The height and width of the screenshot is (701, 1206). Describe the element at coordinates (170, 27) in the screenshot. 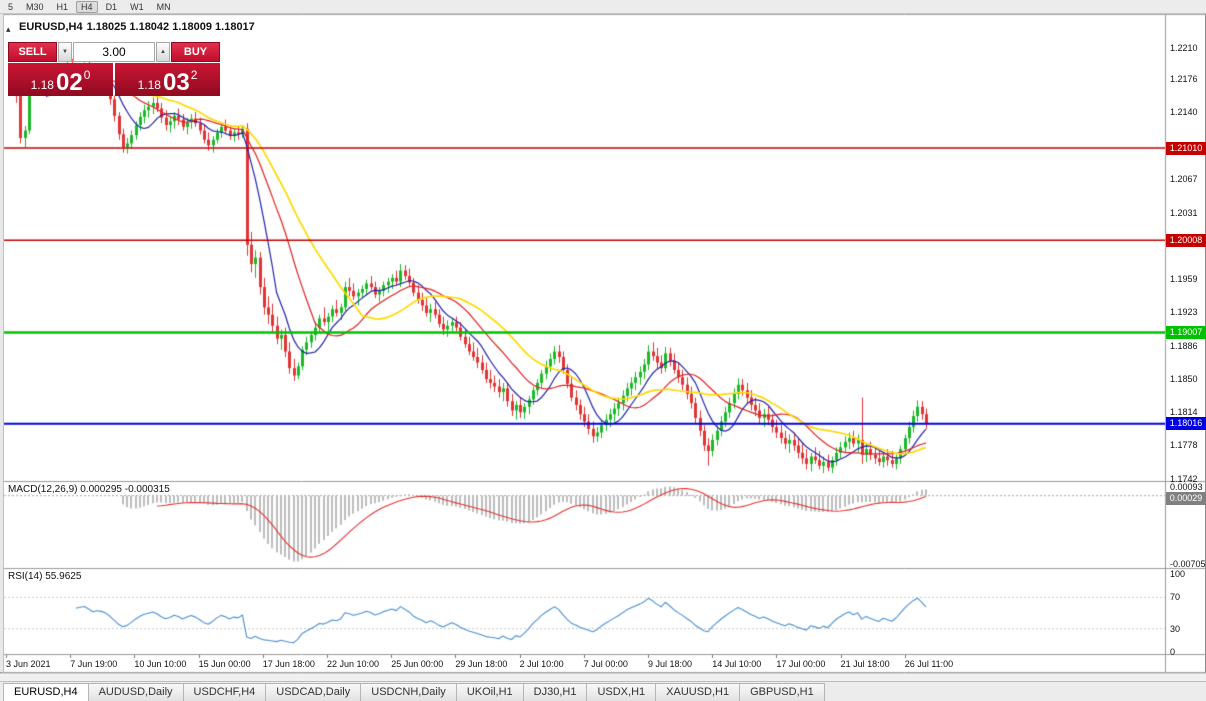

I see `ohlc-values: 1.18025 1.18042 1.18009 1.18017` at that location.